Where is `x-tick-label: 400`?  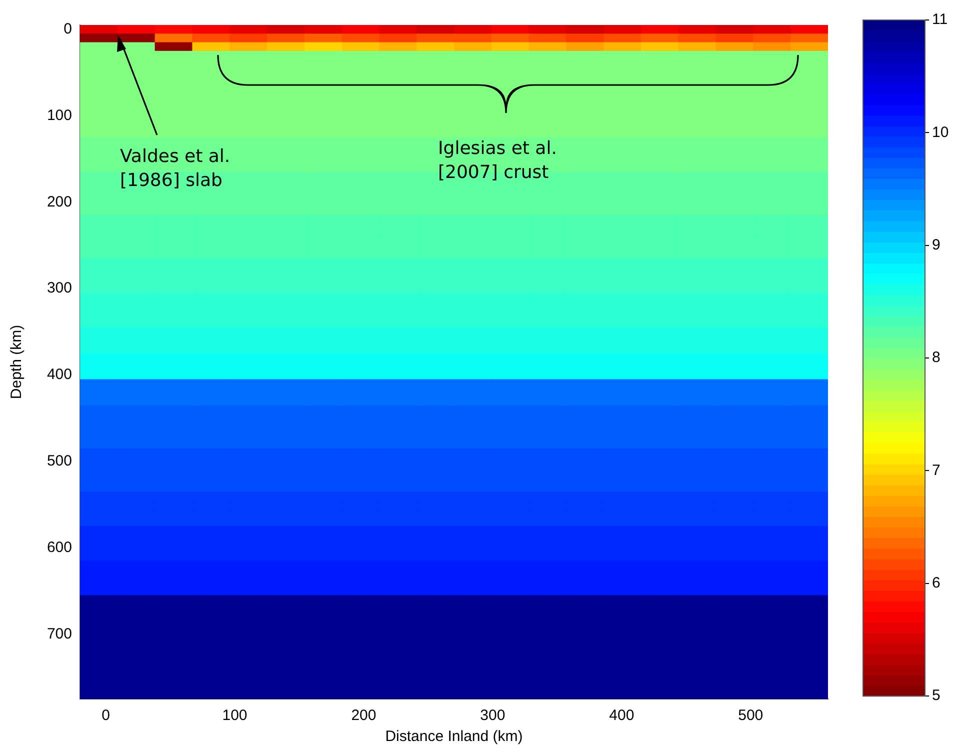
x-tick-label: 400 is located at coordinates (621, 715).